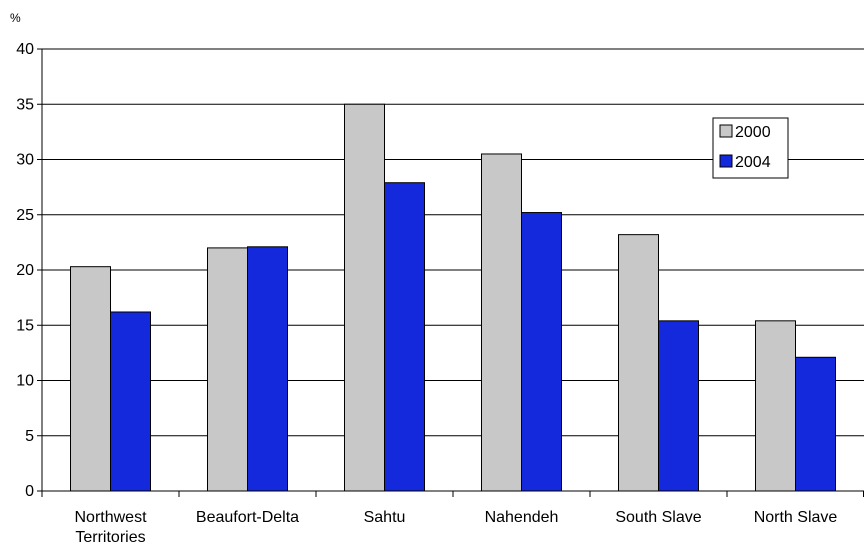 The image size is (864, 555). What do you see at coordinates (247, 517) in the screenshot?
I see `x-tick-label: Beaufort-Delta` at bounding box center [247, 517].